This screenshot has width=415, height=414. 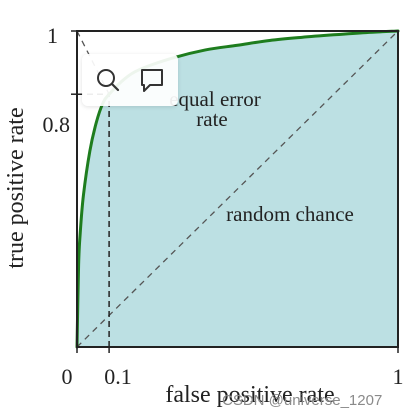 I want to click on x-axis-label: false positive rate, so click(x=249, y=395).